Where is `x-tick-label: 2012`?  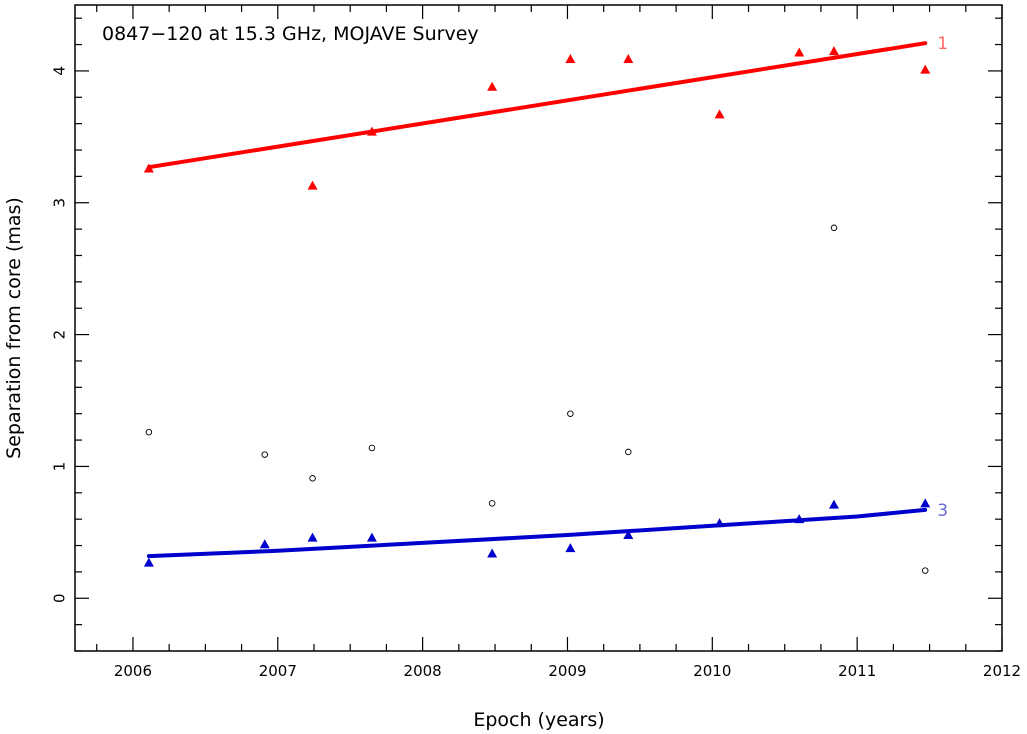 x-tick-label: 2012 is located at coordinates (1002, 671).